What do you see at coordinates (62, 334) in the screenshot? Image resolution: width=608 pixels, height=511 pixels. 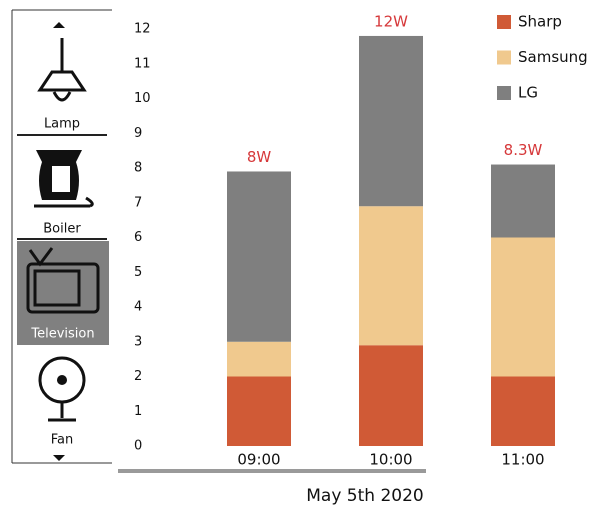 I see `item-label: Television` at bounding box center [62, 334].